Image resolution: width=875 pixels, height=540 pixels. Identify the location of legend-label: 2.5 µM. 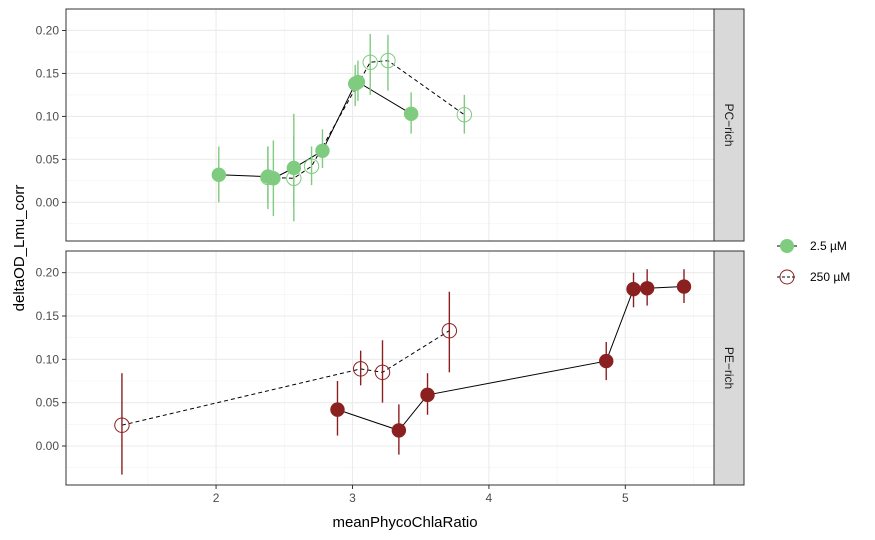
(828, 246).